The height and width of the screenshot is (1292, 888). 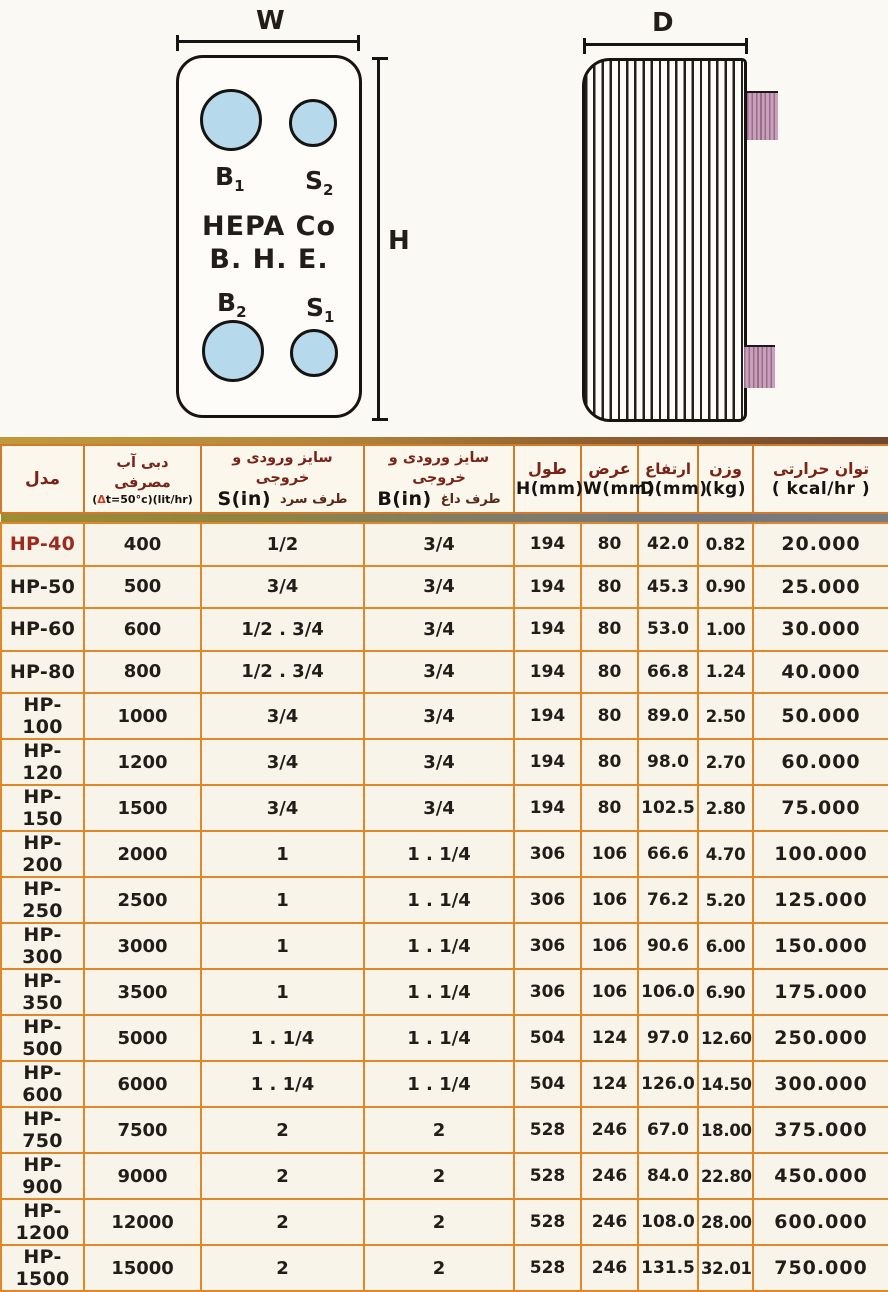 I want to click on cell-cold-size: 1, so click(x=282, y=900).